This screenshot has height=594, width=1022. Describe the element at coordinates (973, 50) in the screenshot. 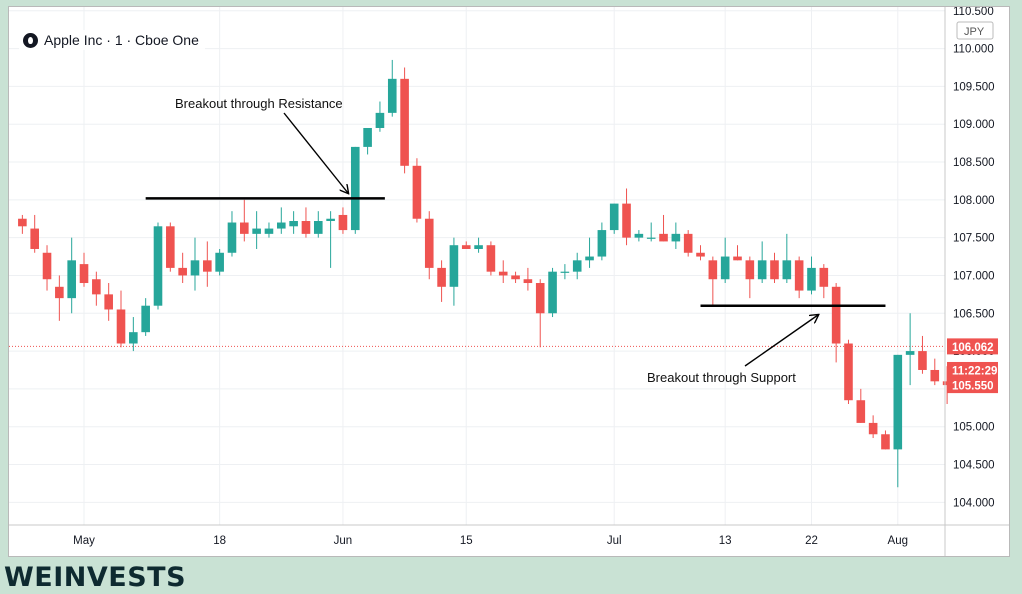

I see `y-tick-label: 110.000` at that location.